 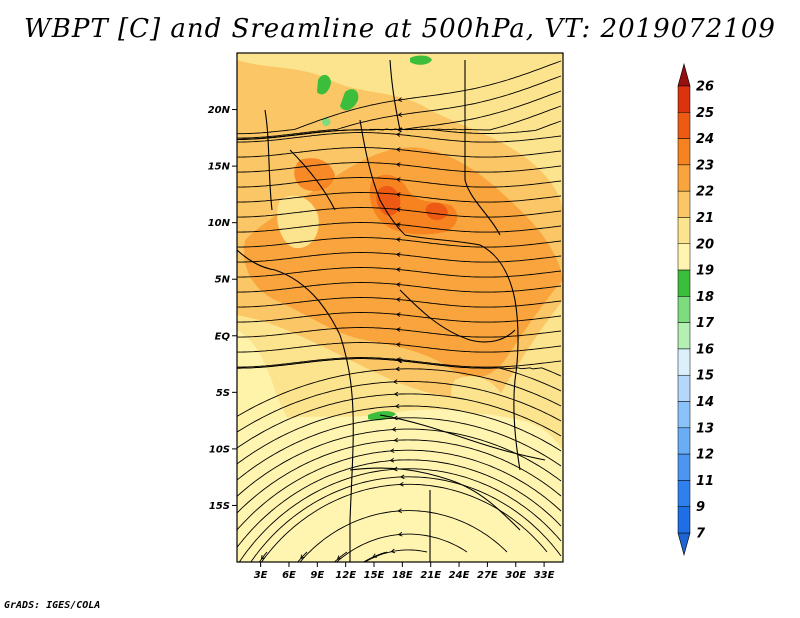 I want to click on colorbar-label: 24, so click(x=705, y=139).